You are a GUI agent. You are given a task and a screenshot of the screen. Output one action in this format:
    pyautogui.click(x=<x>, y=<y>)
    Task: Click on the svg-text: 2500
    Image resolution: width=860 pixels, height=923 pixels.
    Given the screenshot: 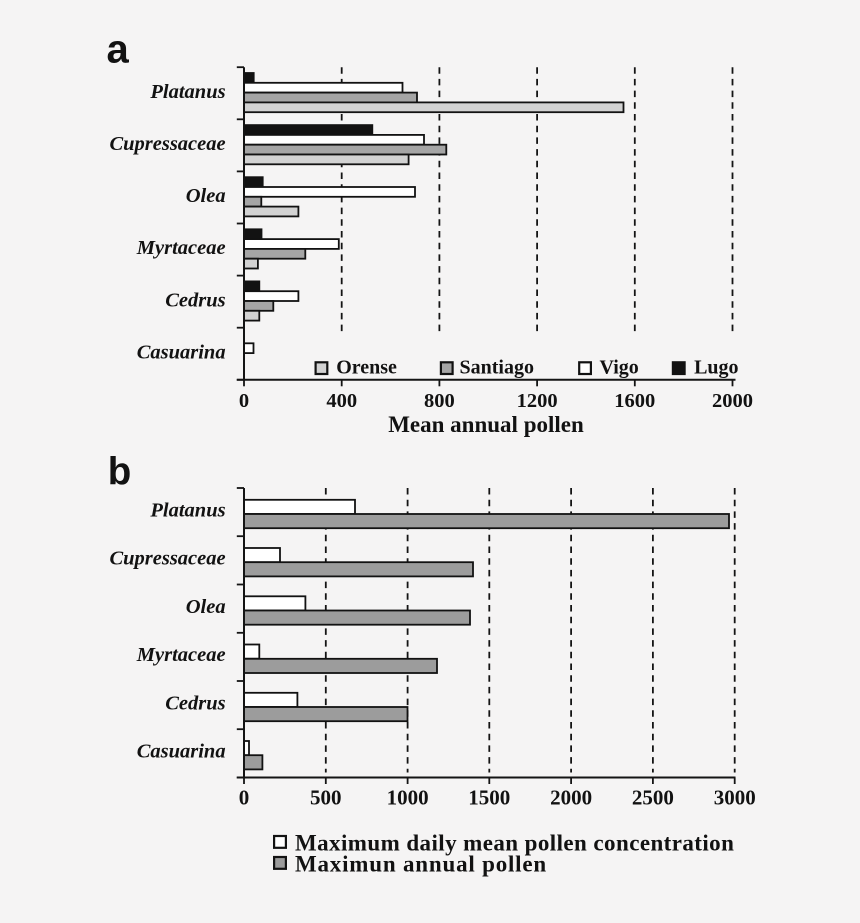 What is the action you would take?
    pyautogui.click(x=653, y=797)
    